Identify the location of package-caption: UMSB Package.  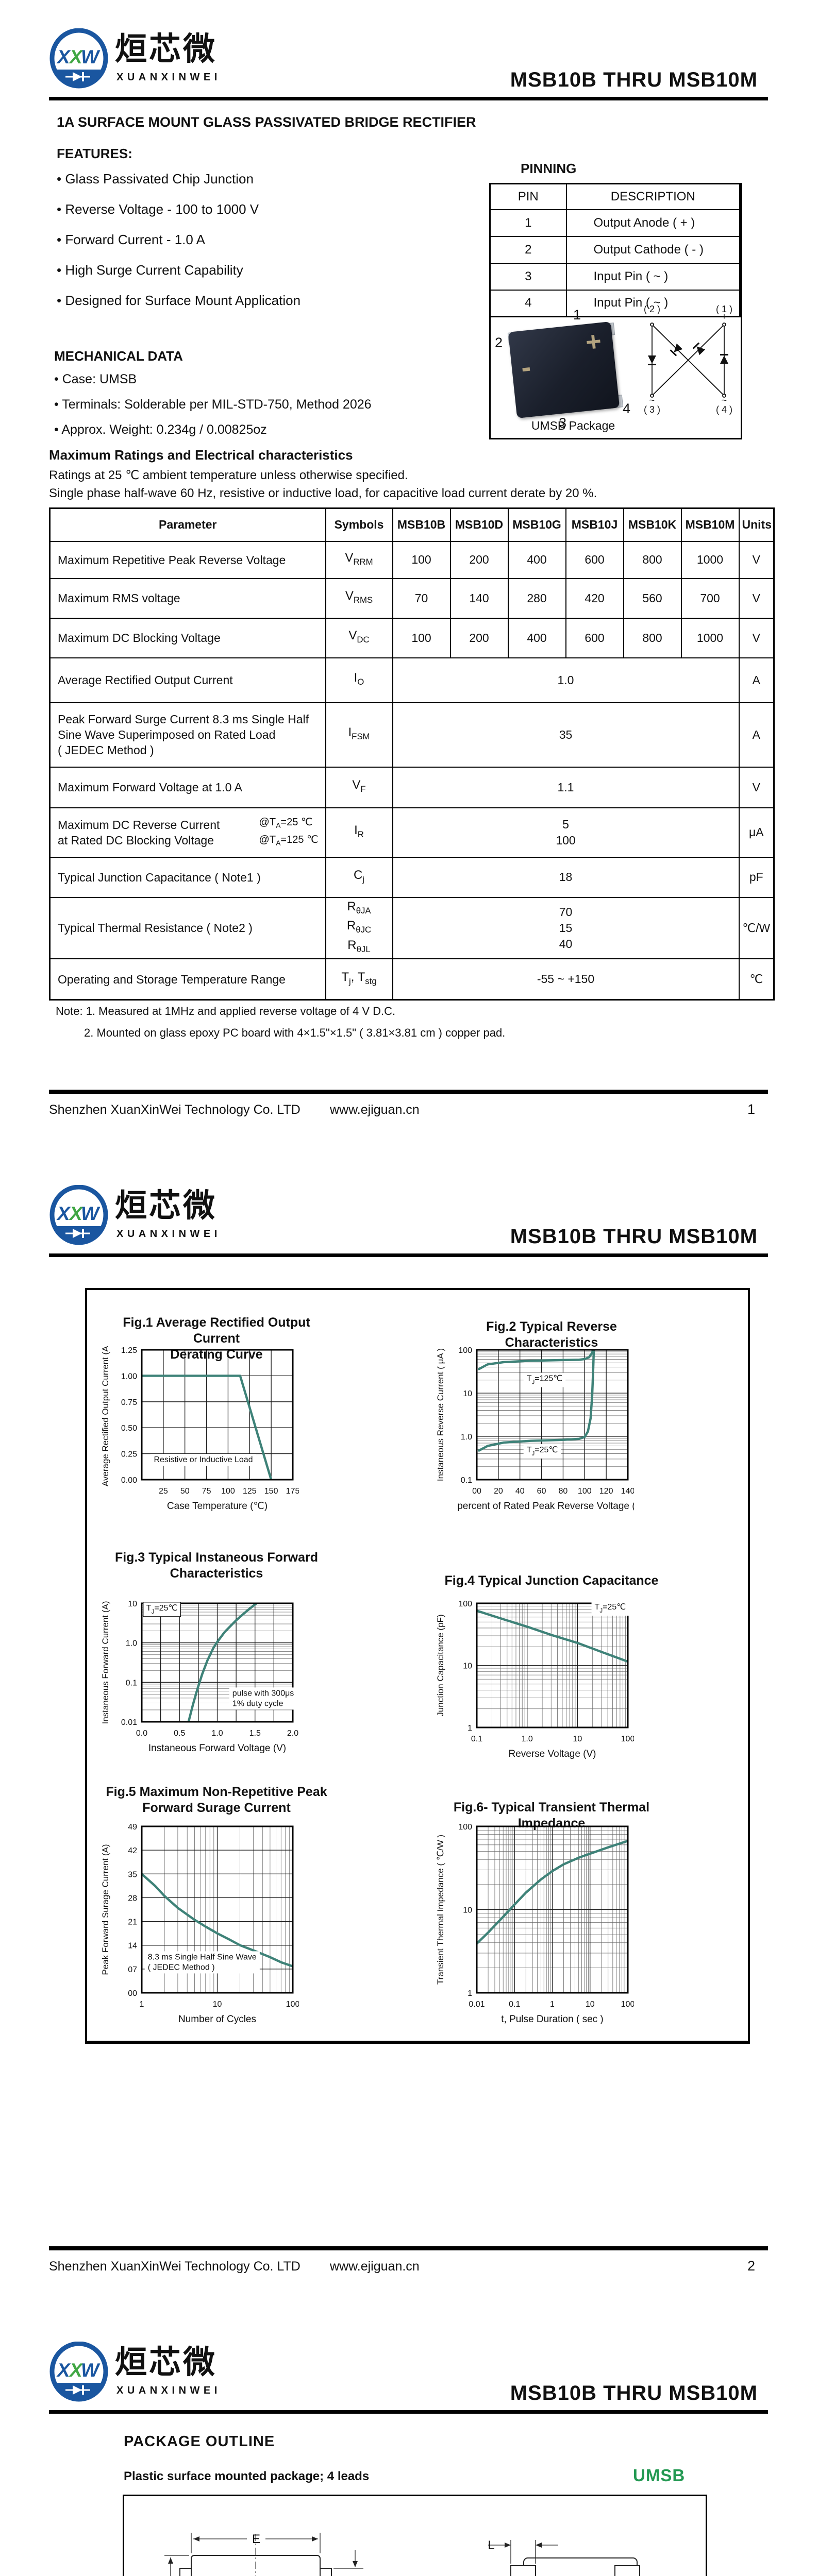
(573, 425).